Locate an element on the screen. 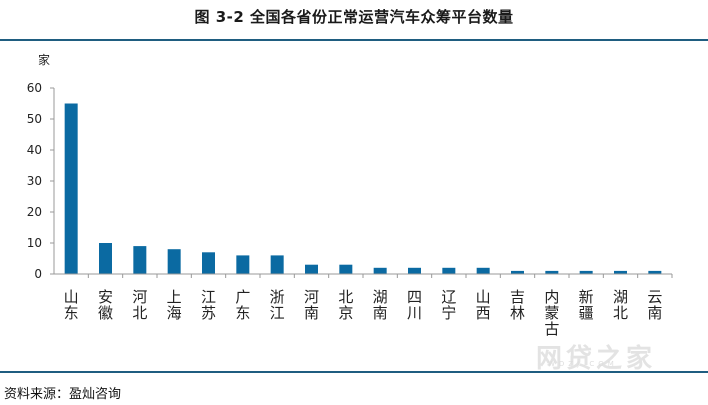  x-tick-label: 河南 is located at coordinates (311, 305).